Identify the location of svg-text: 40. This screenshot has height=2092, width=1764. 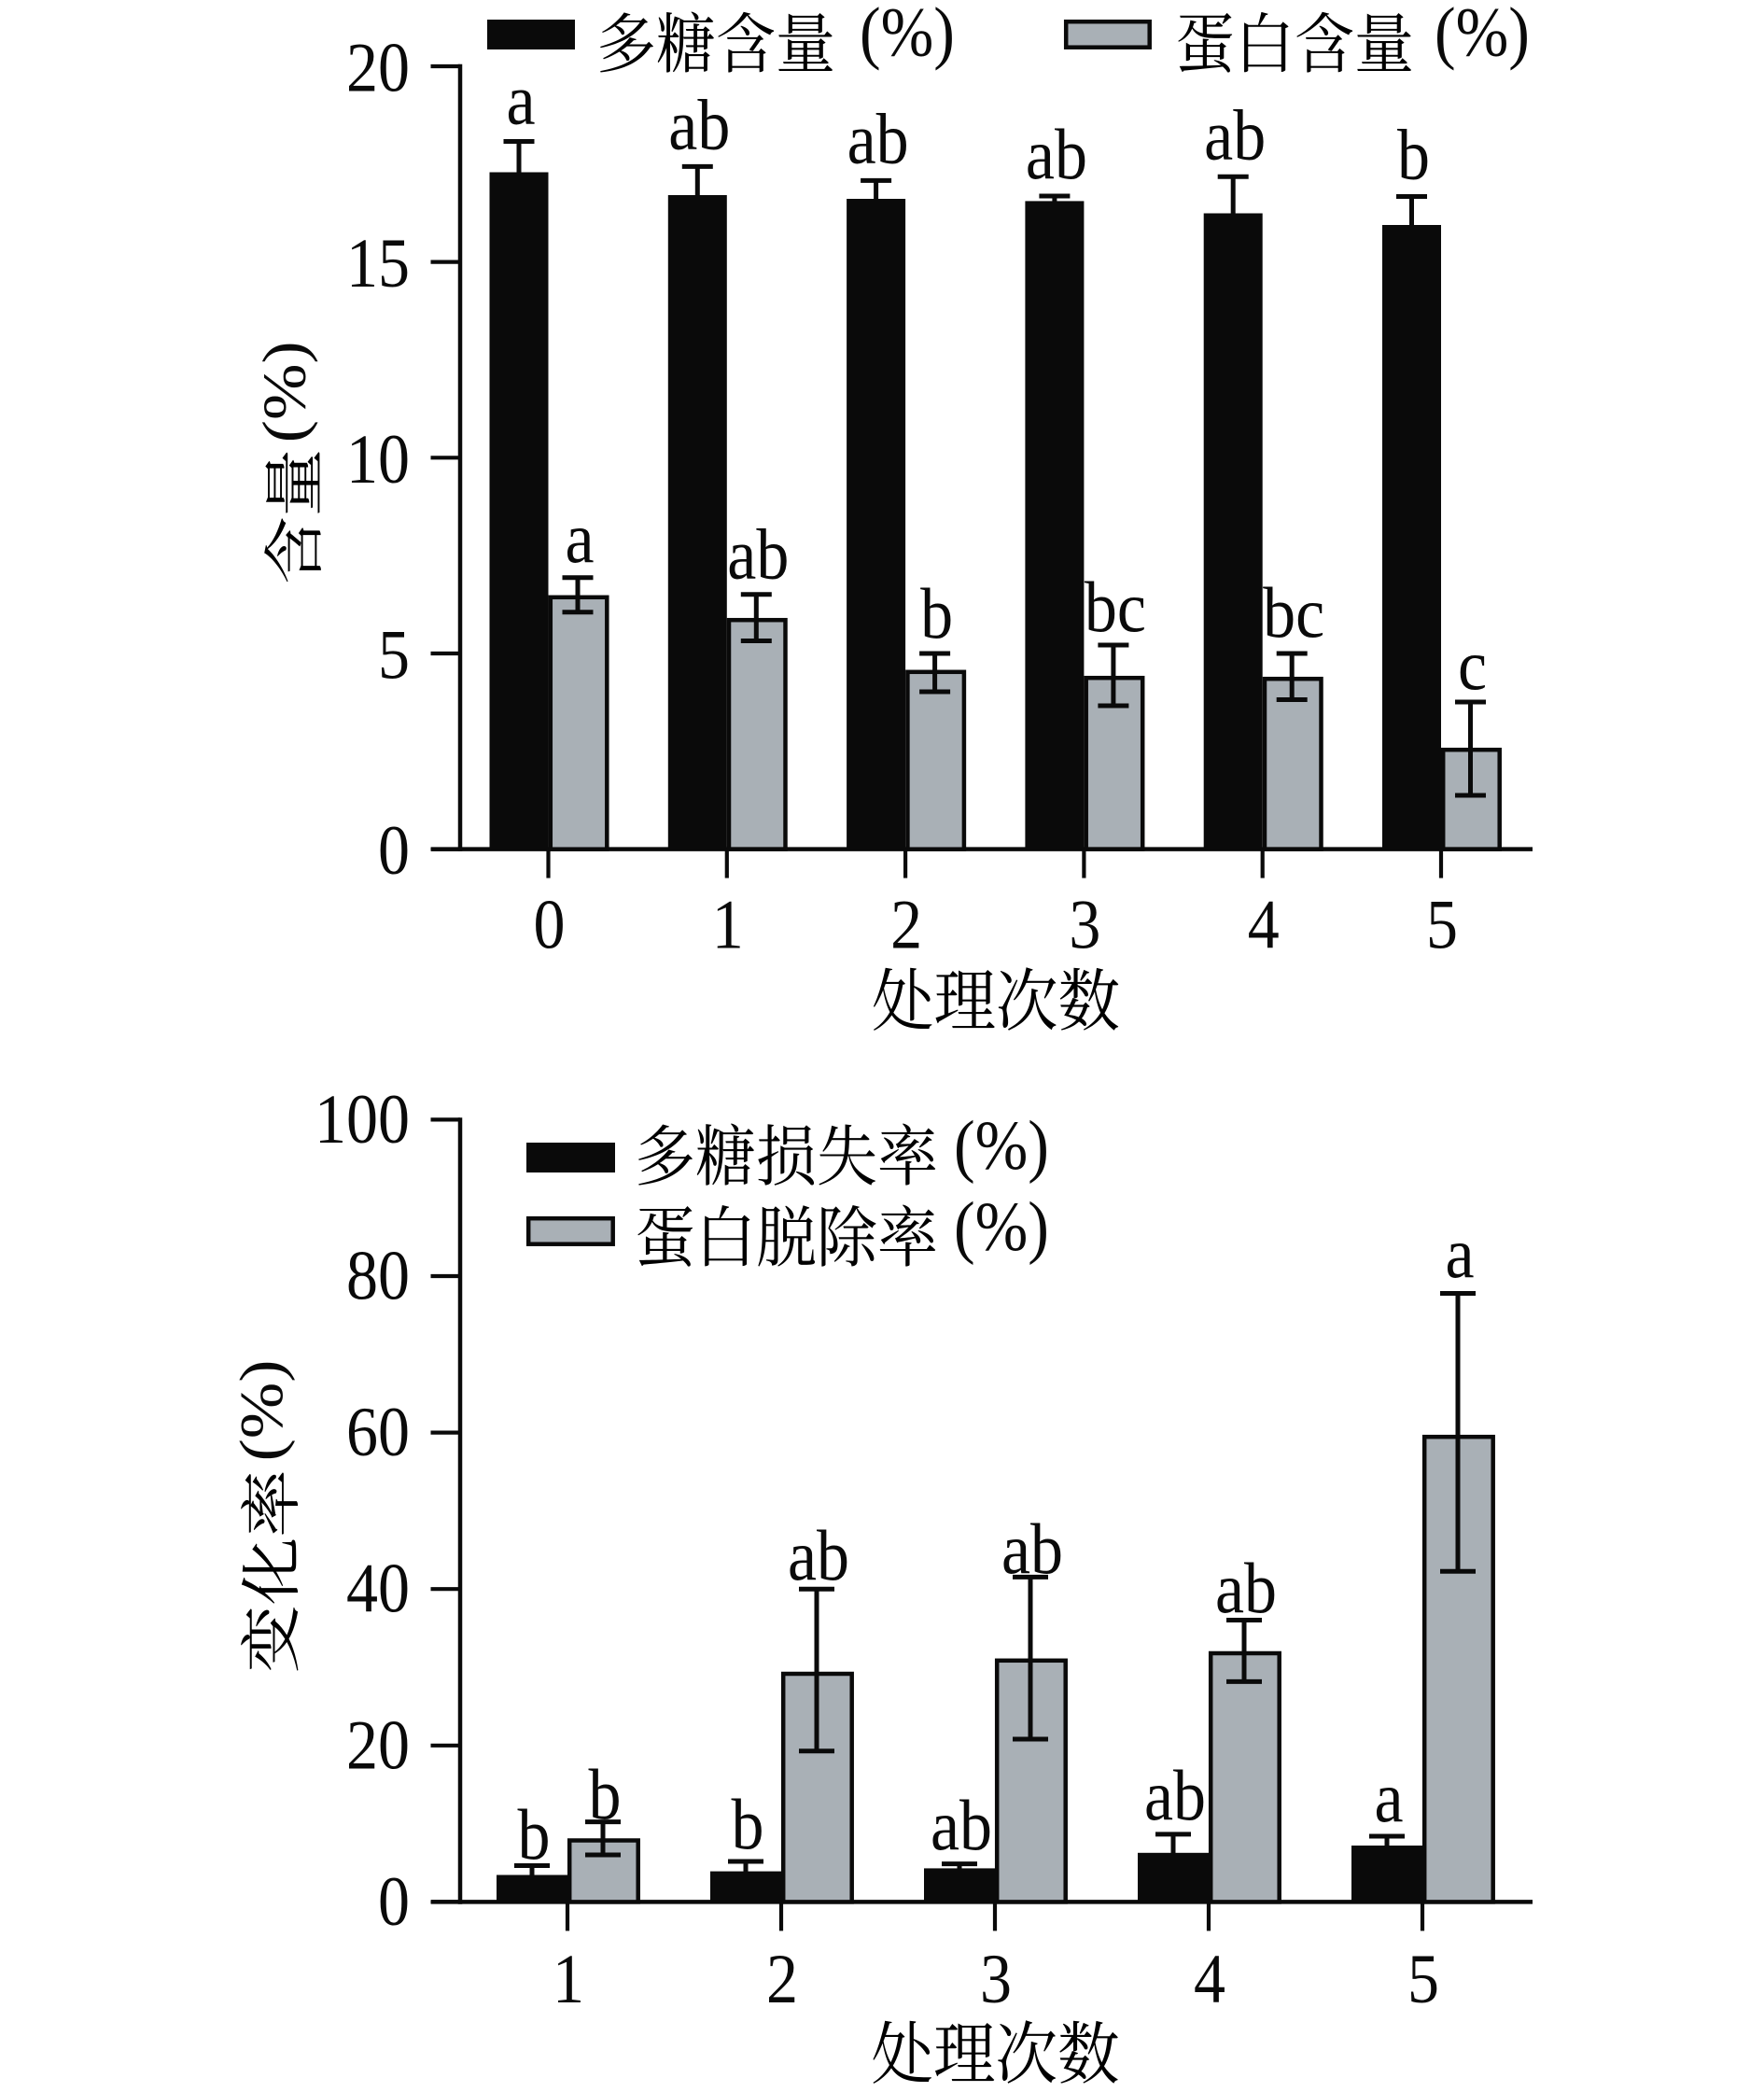
(378, 1589).